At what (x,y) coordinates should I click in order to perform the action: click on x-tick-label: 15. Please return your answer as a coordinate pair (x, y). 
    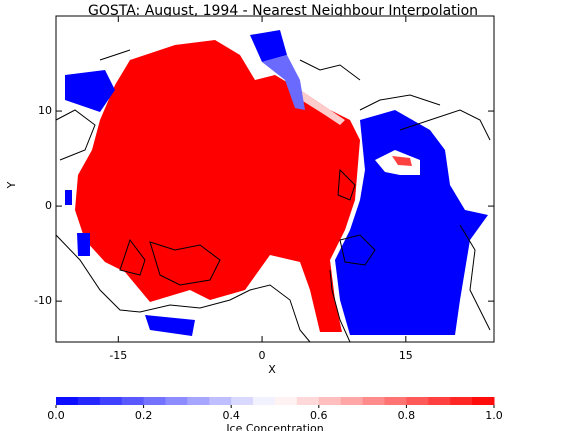
    Looking at the image, I should click on (406, 355).